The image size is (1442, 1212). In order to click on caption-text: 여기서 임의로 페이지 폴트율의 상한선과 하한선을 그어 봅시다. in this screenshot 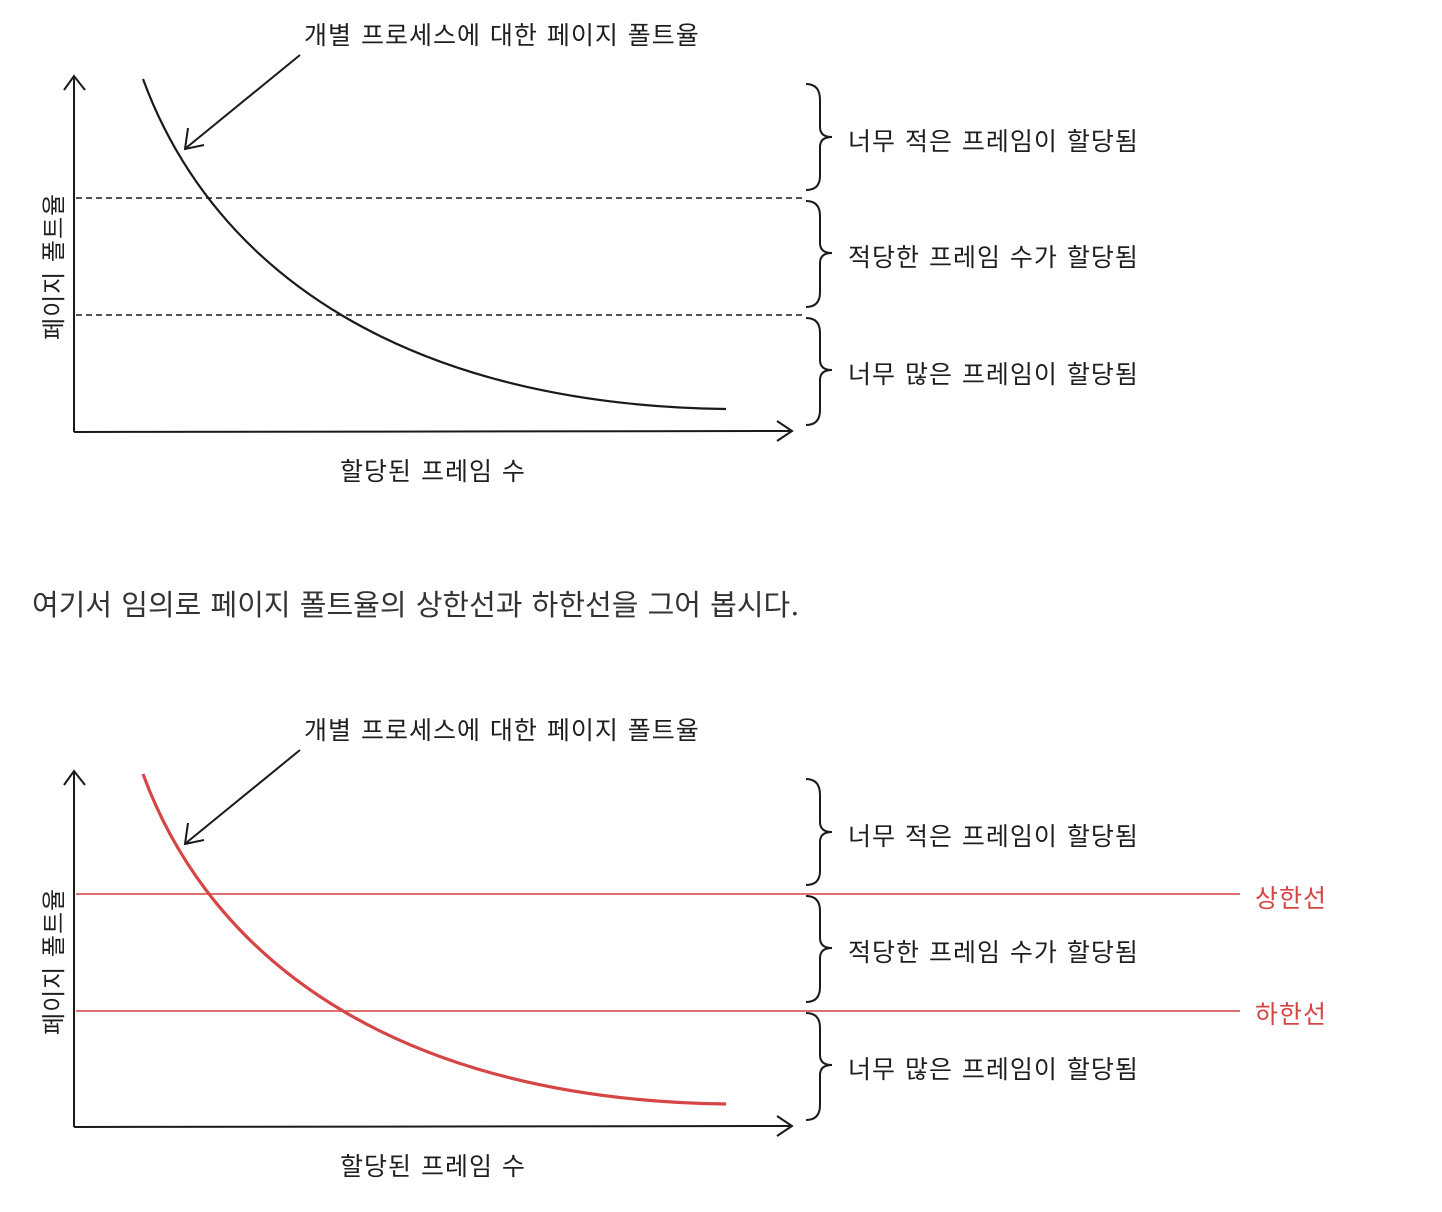, I will do `click(416, 605)`.